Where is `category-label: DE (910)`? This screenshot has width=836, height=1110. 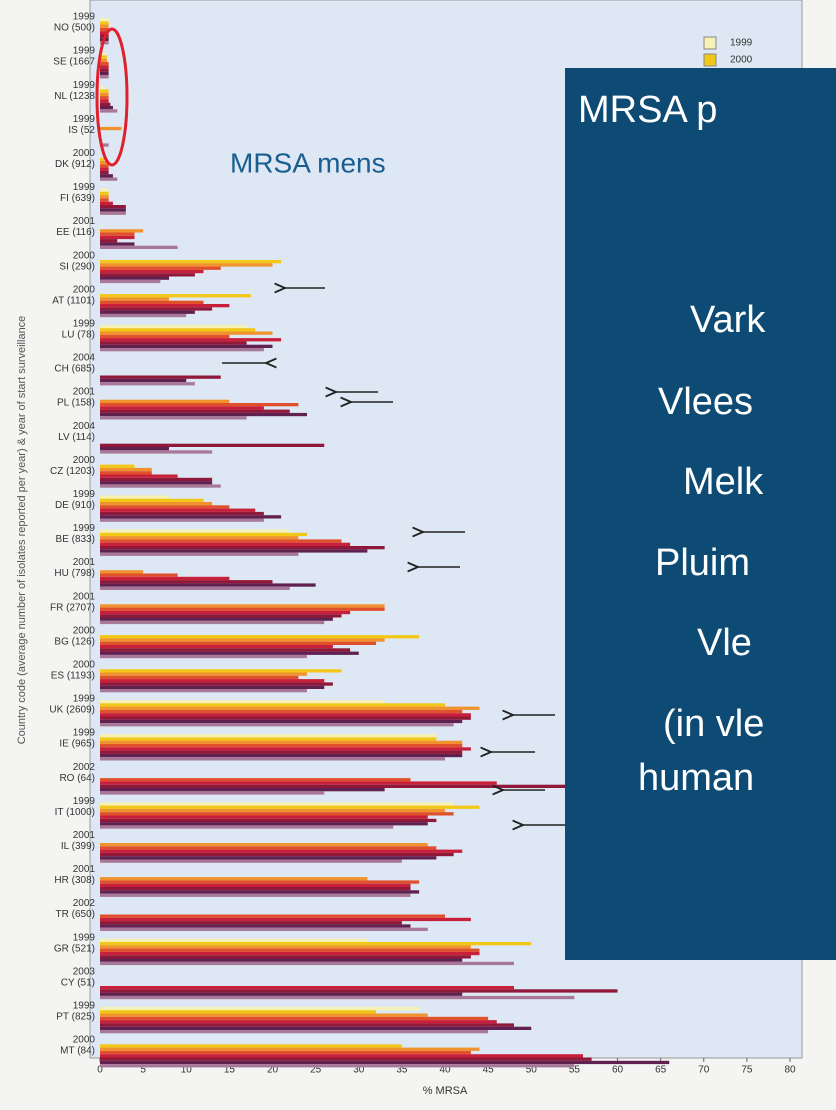
category-label: DE (910) is located at coordinates (75, 505).